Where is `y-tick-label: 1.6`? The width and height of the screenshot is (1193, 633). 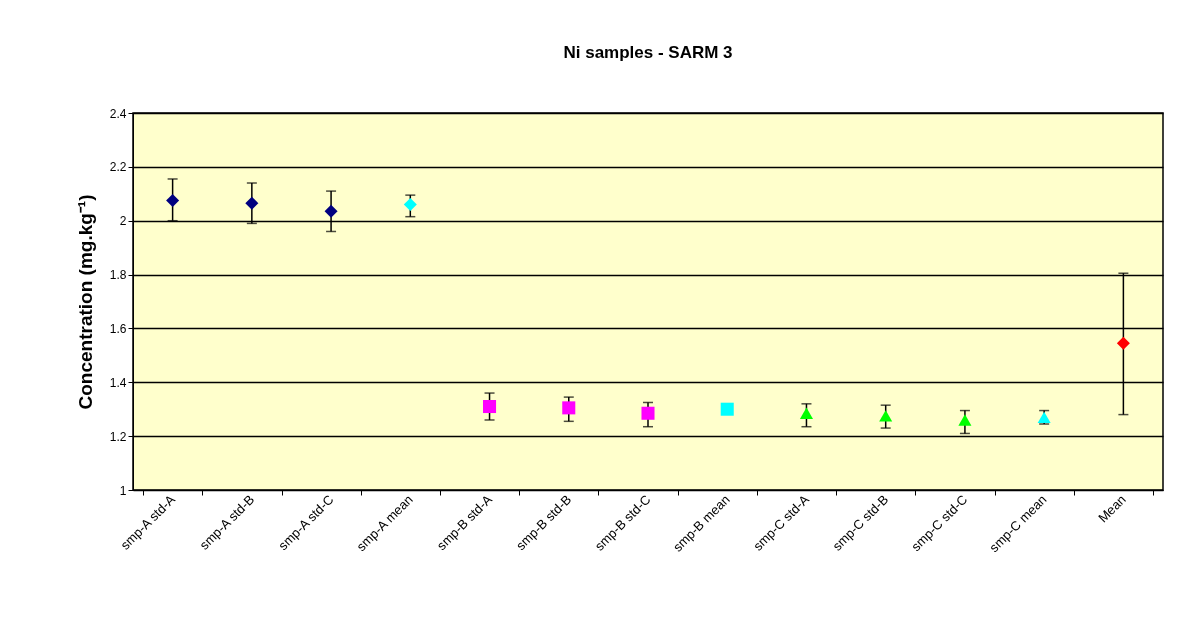
y-tick-label: 1.6 is located at coordinates (118, 328).